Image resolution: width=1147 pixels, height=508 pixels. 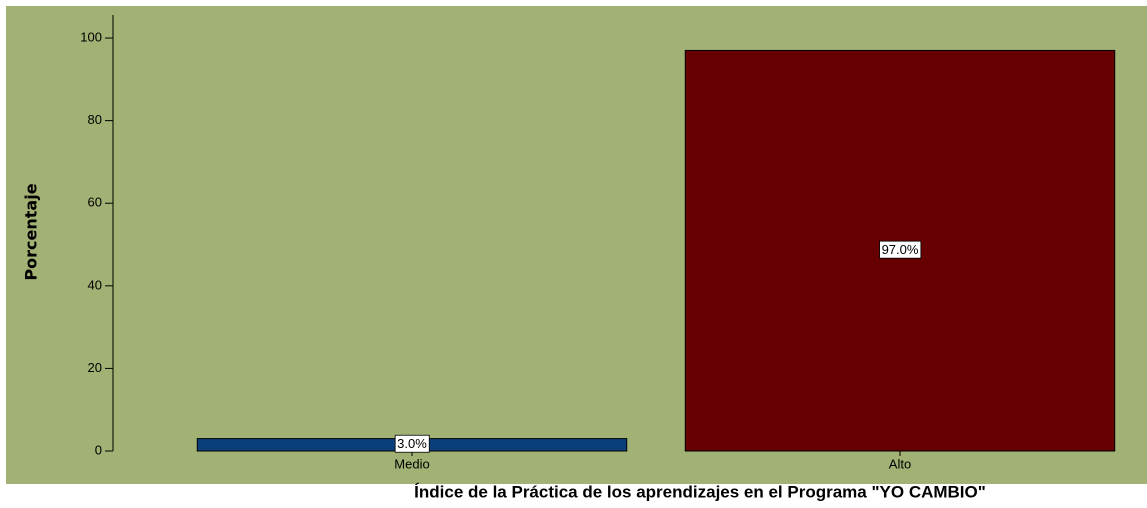 I want to click on y-tick-label: 0, so click(x=98, y=449).